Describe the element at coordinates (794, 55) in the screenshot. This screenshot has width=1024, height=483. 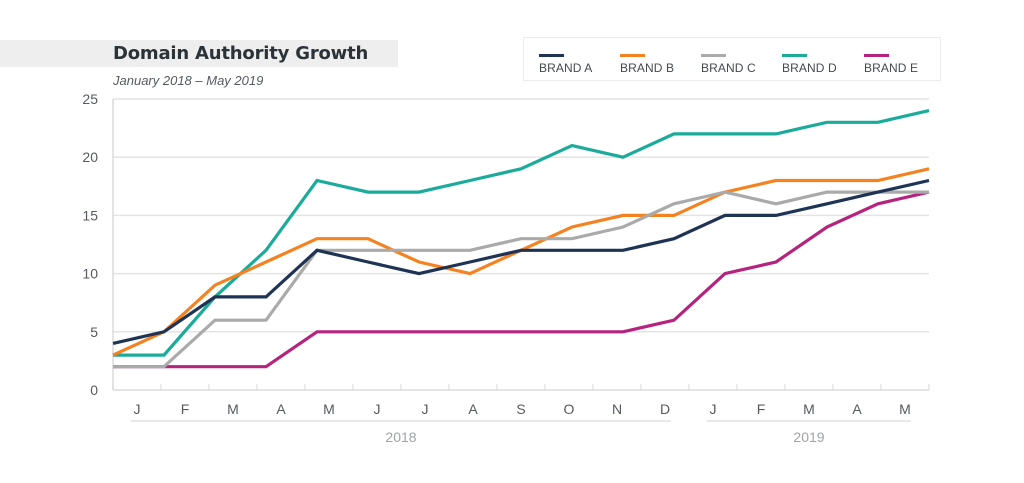
I see `legend-swatch-brand-d` at that location.